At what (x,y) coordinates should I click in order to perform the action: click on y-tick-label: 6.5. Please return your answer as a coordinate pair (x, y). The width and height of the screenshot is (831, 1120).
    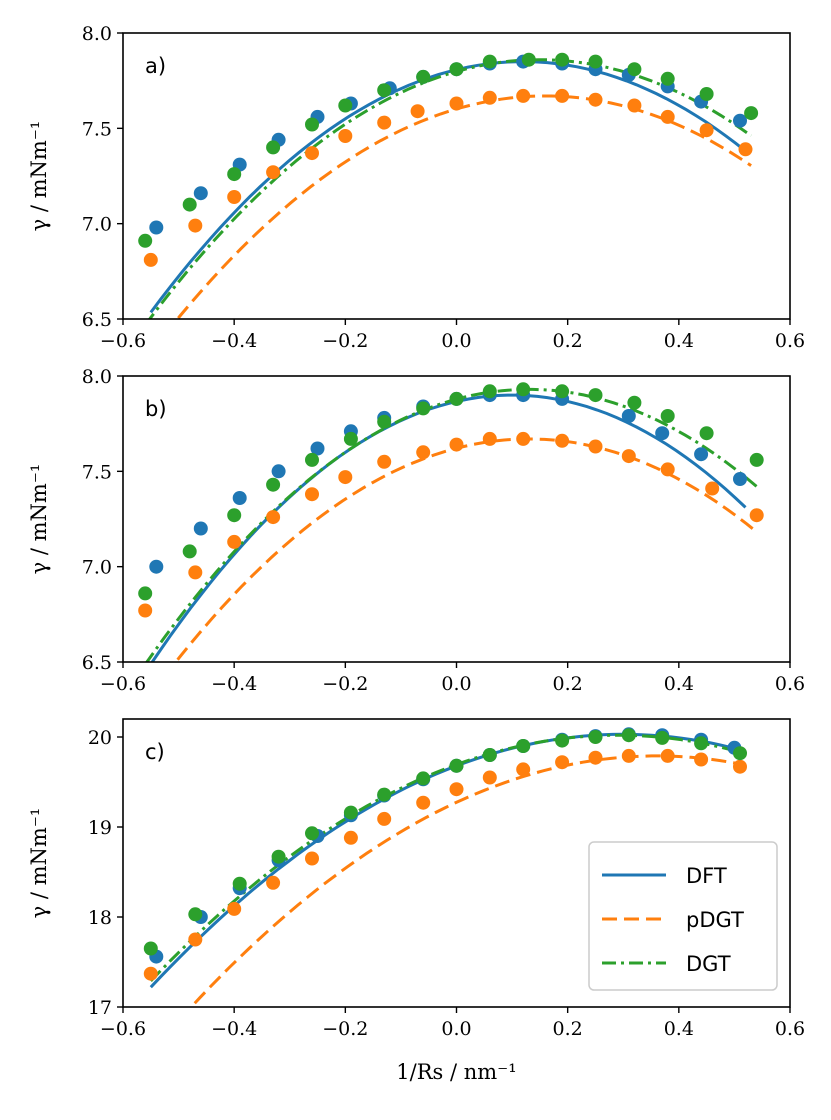
    Looking at the image, I should click on (97, 320).